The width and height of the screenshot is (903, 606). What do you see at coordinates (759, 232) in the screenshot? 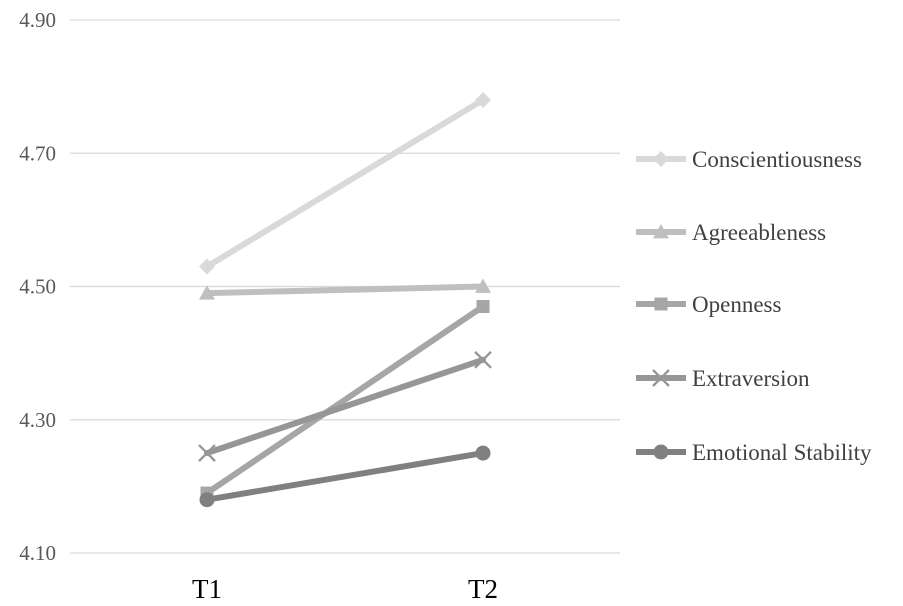
I see `legend-label: Agreeableness` at bounding box center [759, 232].